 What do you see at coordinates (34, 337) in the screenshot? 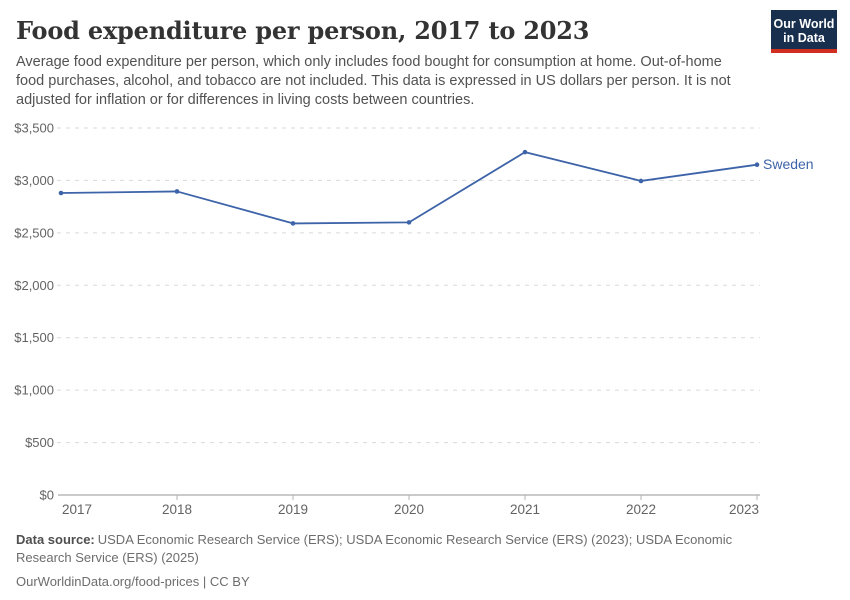
I see `y-axis-tick-label: $1,500` at bounding box center [34, 337].